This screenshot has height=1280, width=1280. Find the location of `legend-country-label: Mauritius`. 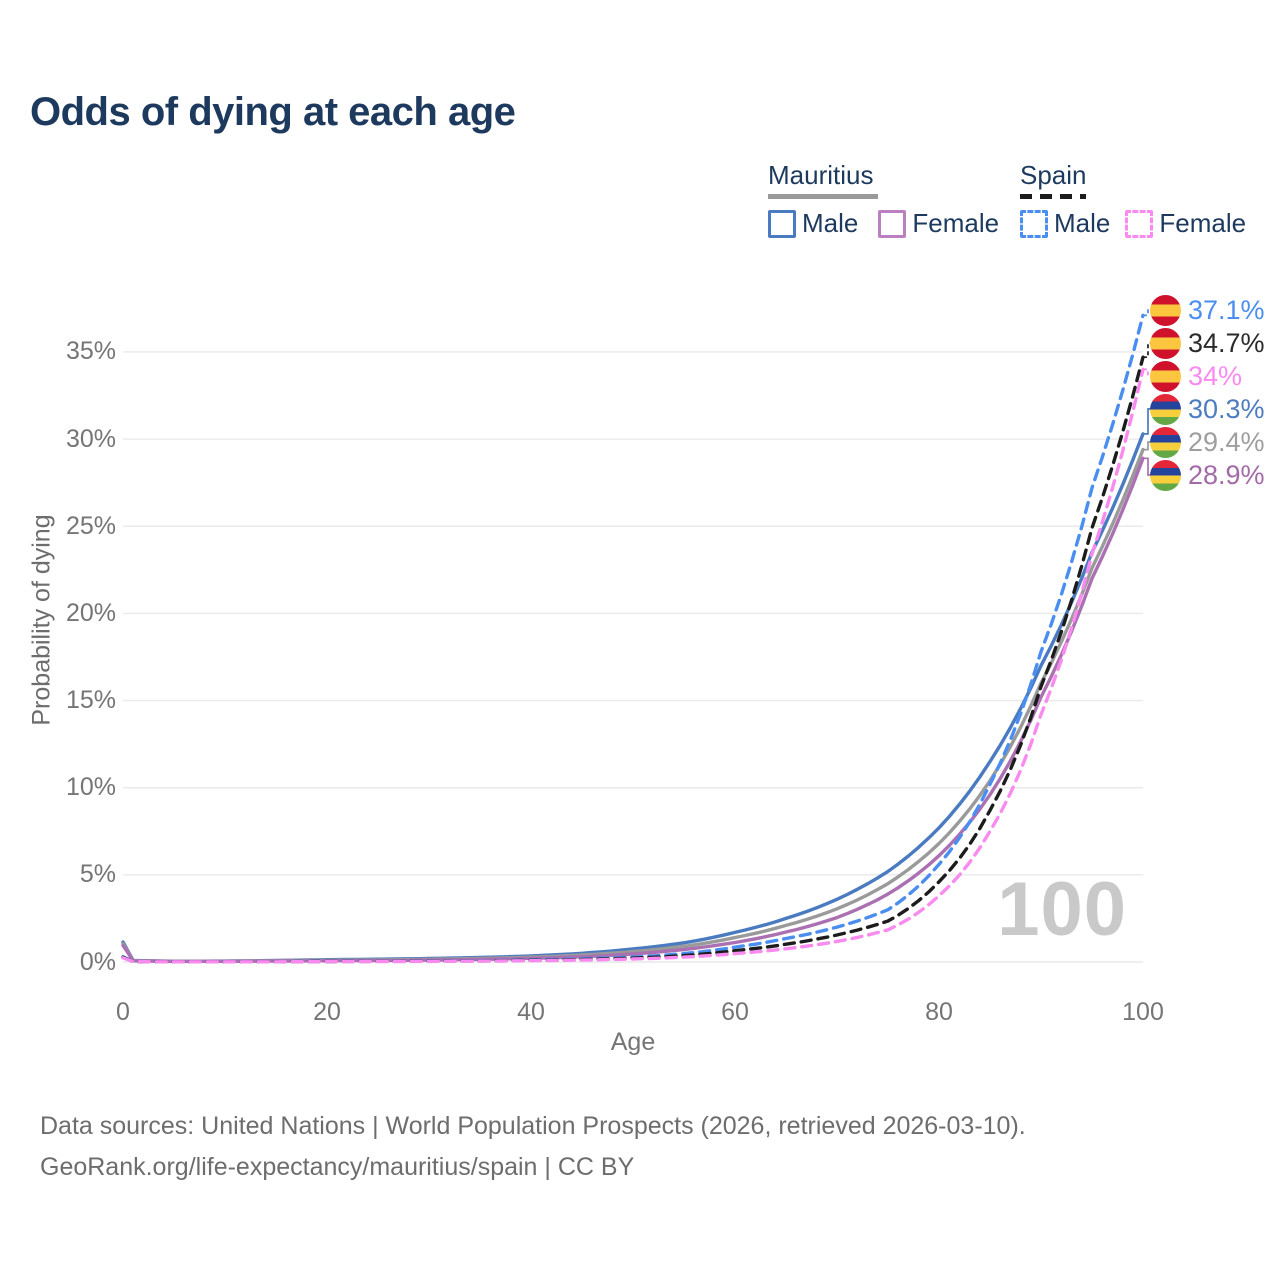

legend-country-label: Mauritius is located at coordinates (821, 175).